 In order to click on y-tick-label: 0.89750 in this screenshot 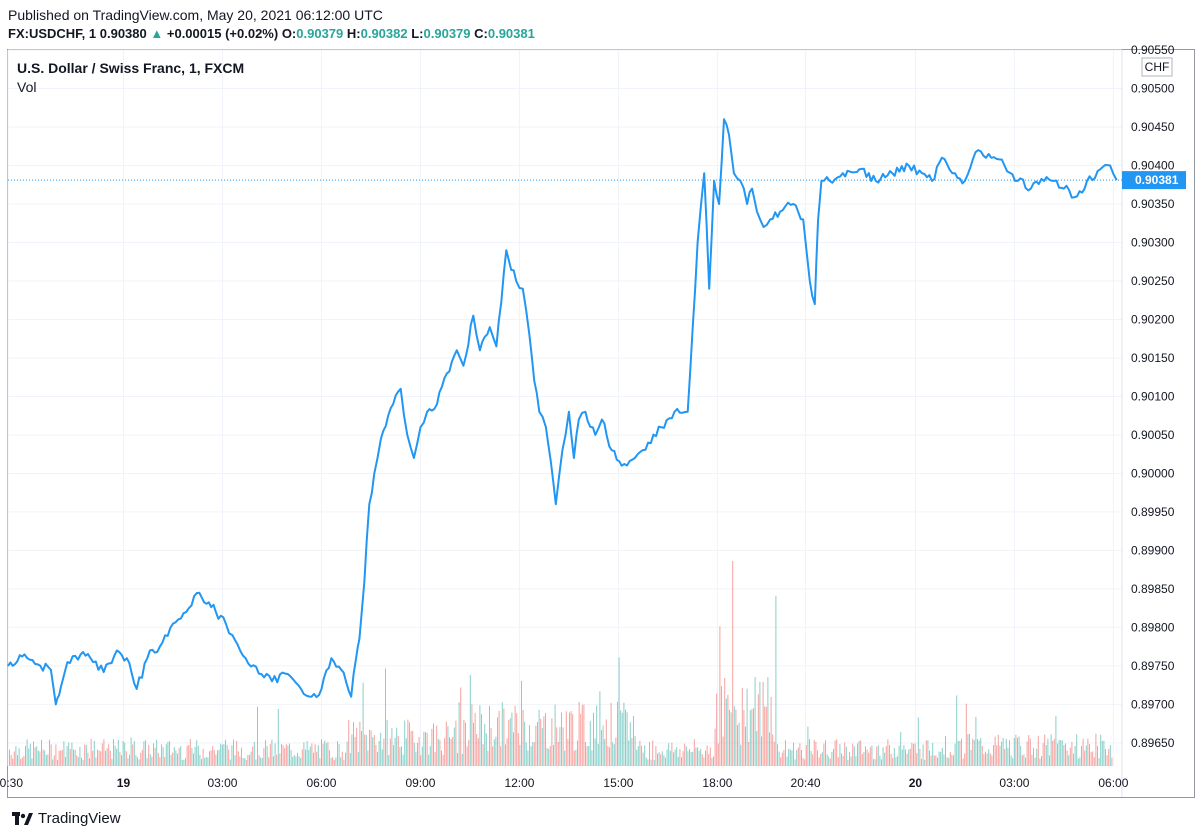, I will do `click(1153, 666)`.